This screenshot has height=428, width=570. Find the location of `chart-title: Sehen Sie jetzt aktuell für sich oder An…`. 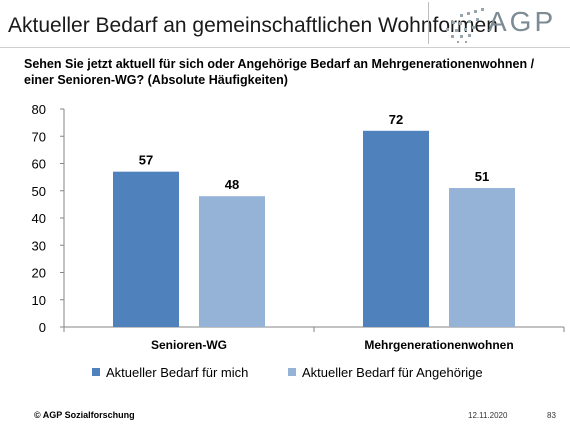

chart-title: Sehen Sie jetzt aktuell für sich oder An… is located at coordinates (279, 72).